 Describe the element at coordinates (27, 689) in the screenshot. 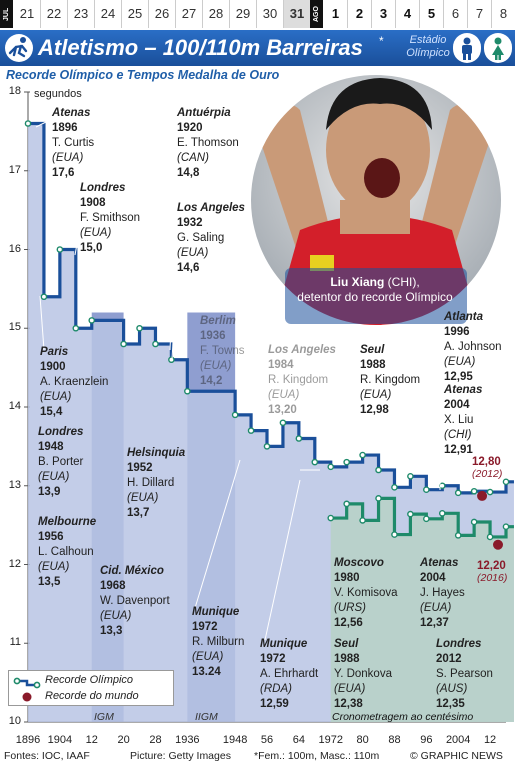

I see `legend-swatches` at that location.